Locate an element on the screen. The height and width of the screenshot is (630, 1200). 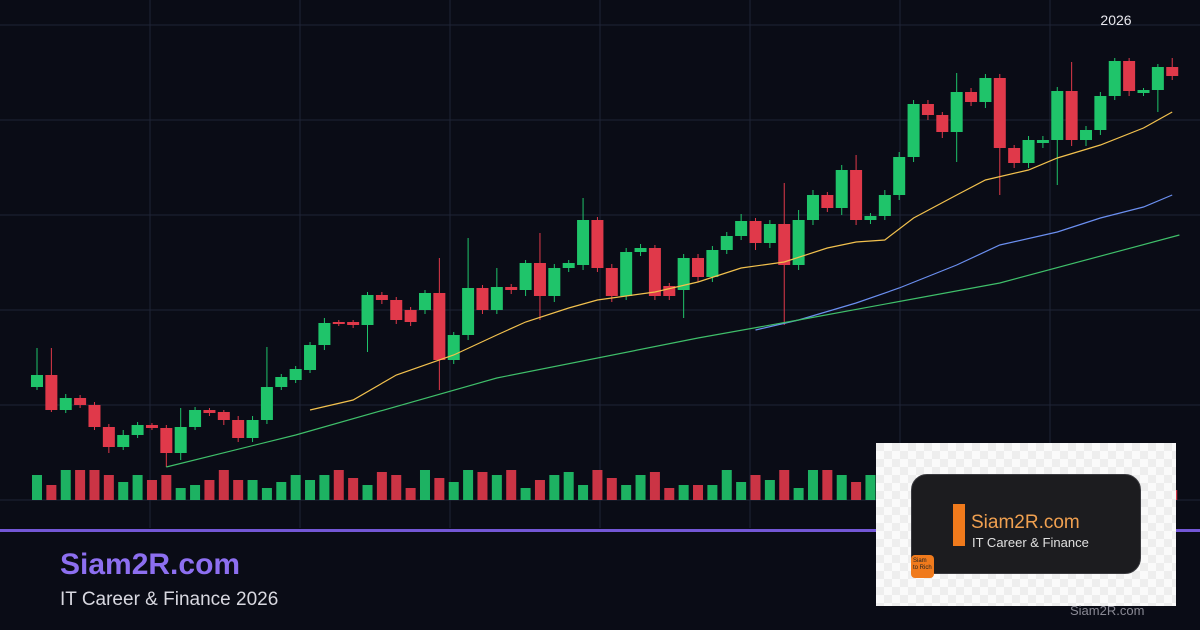
logo-title: Siam2R.com is located at coordinates (1025, 522).